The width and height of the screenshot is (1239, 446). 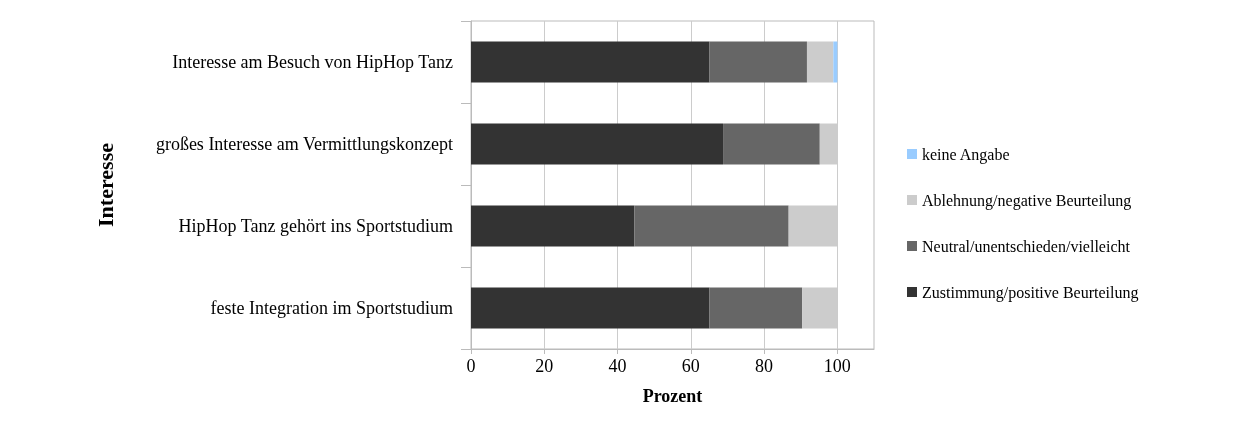 I want to click on x-tick-label: 60, so click(x=690, y=366).